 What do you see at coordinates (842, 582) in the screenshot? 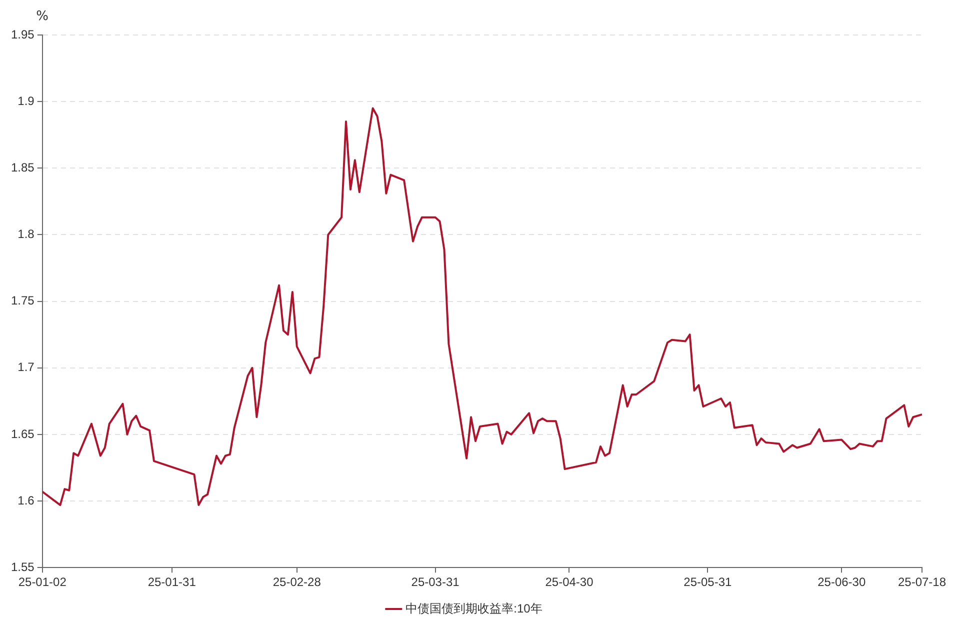
I see `x-tick-label: 25-06-30` at bounding box center [842, 582].